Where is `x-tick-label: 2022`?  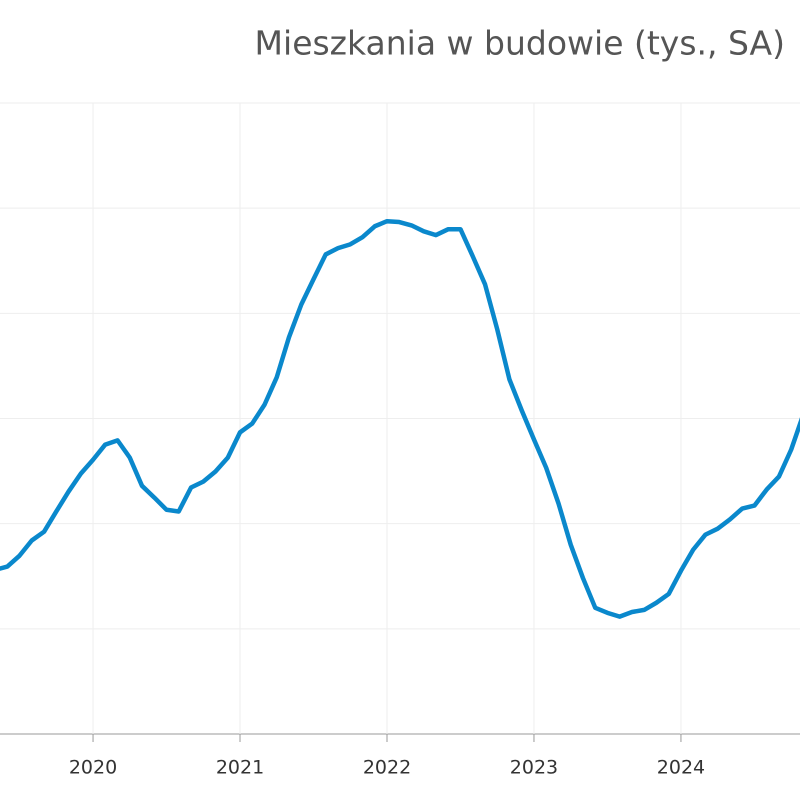
x-tick-label: 2022 is located at coordinates (387, 768).